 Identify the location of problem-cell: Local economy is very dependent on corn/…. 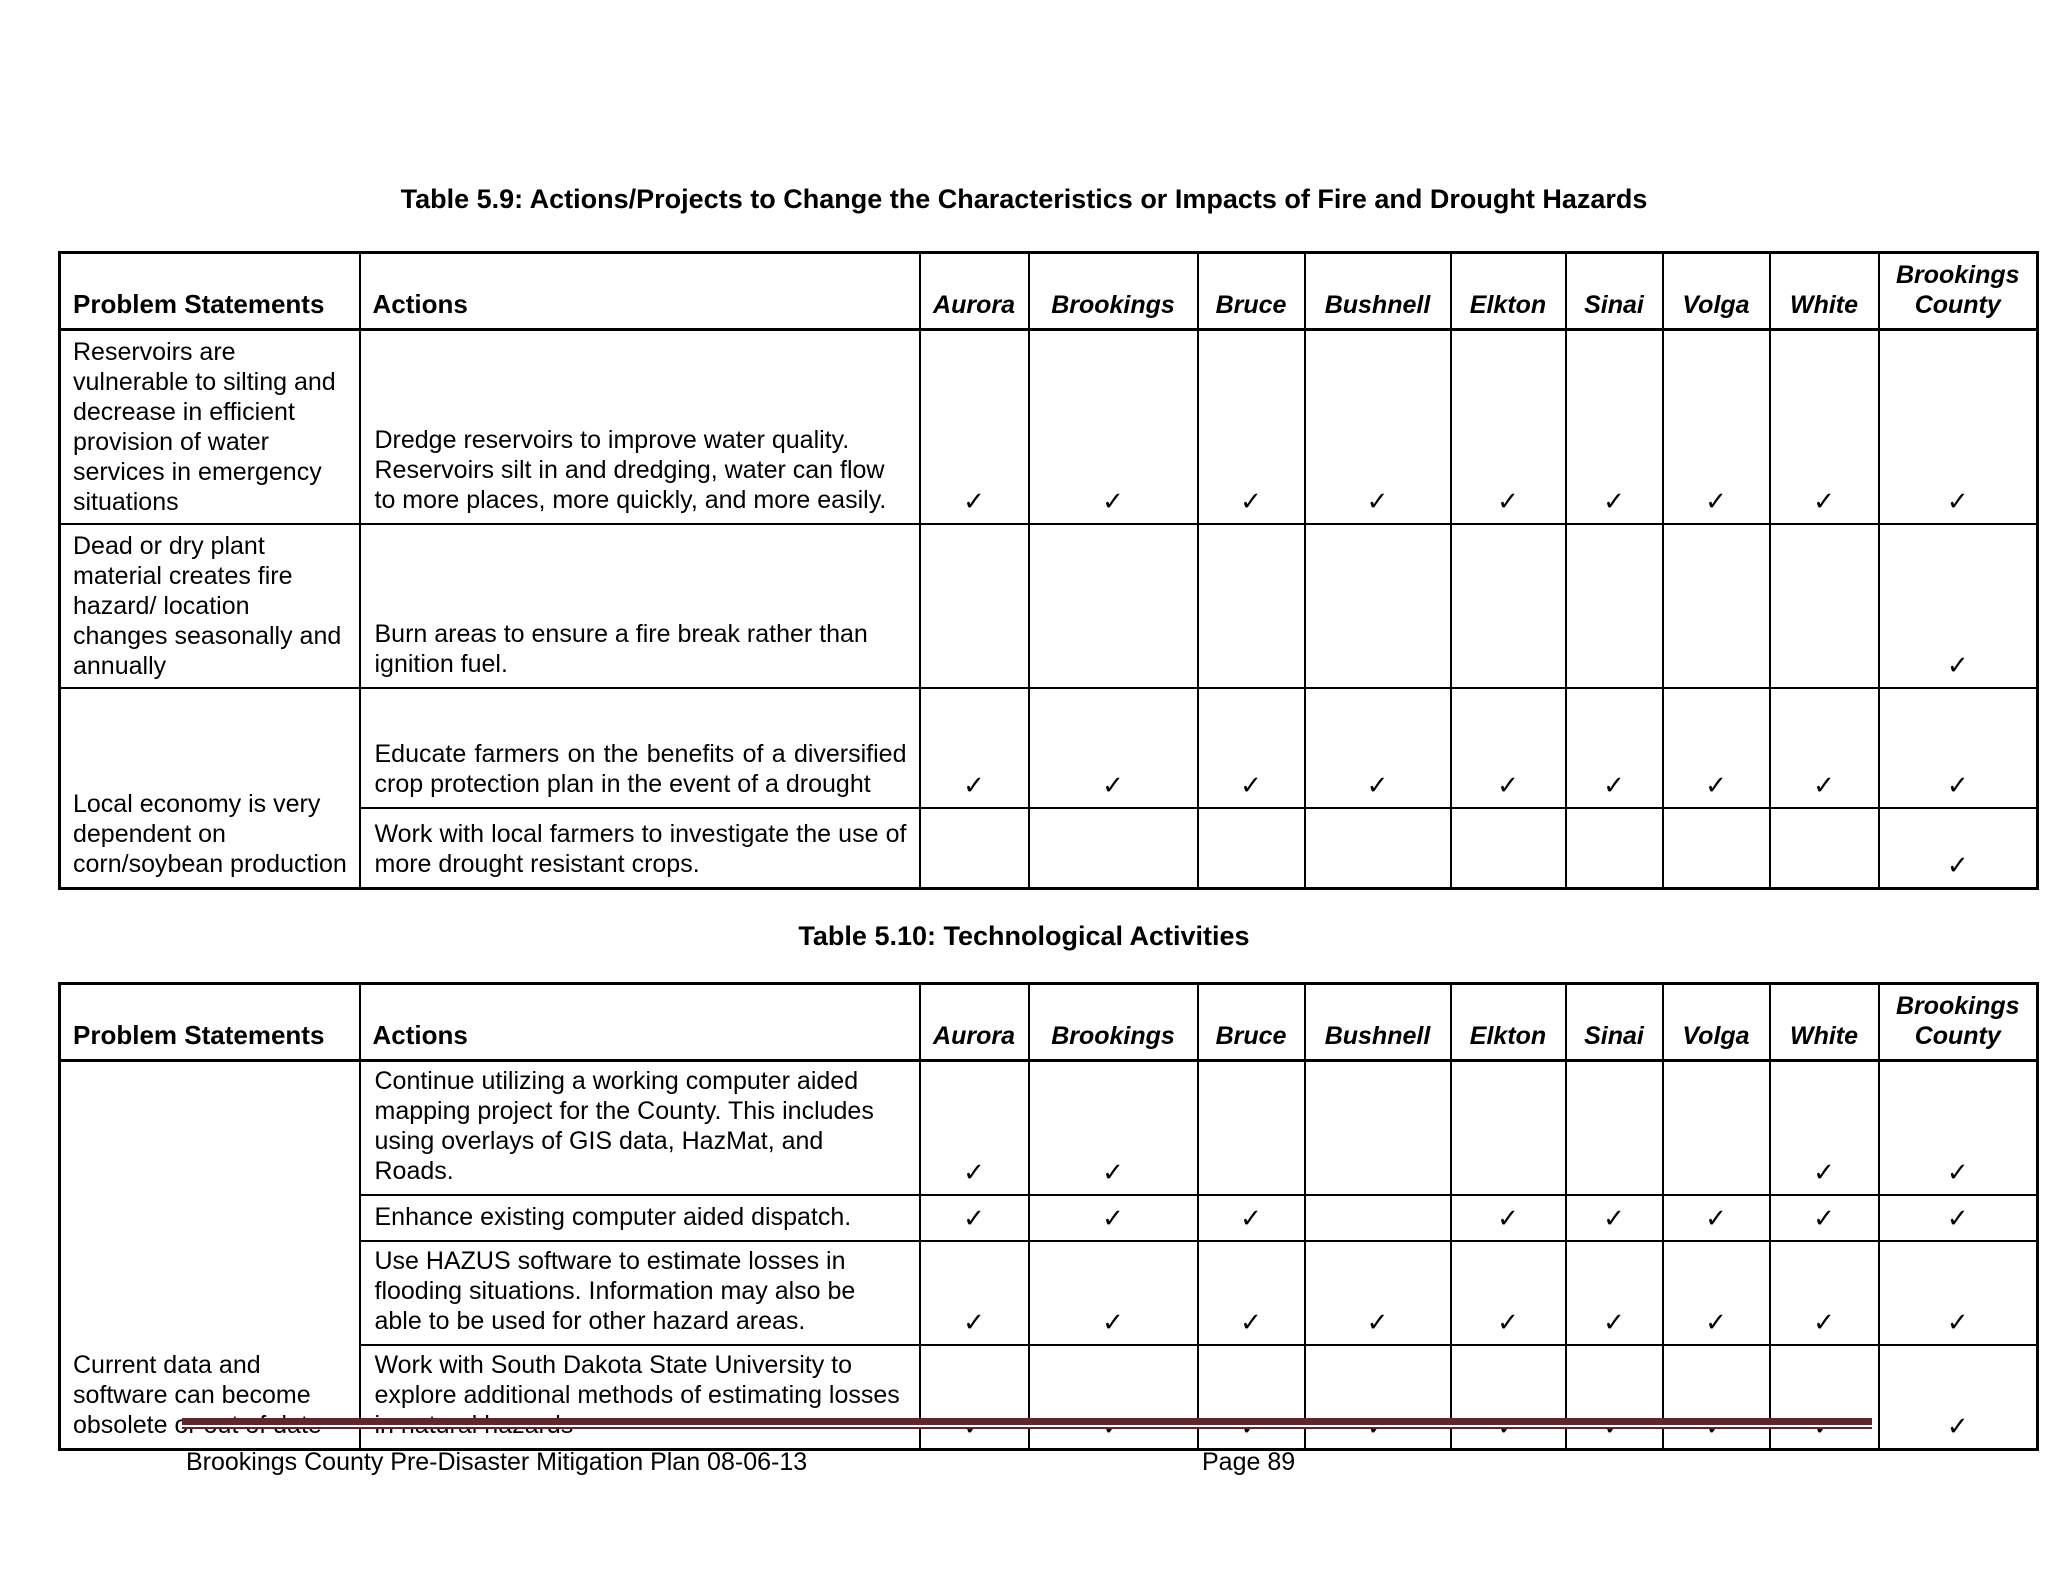
(209, 788).